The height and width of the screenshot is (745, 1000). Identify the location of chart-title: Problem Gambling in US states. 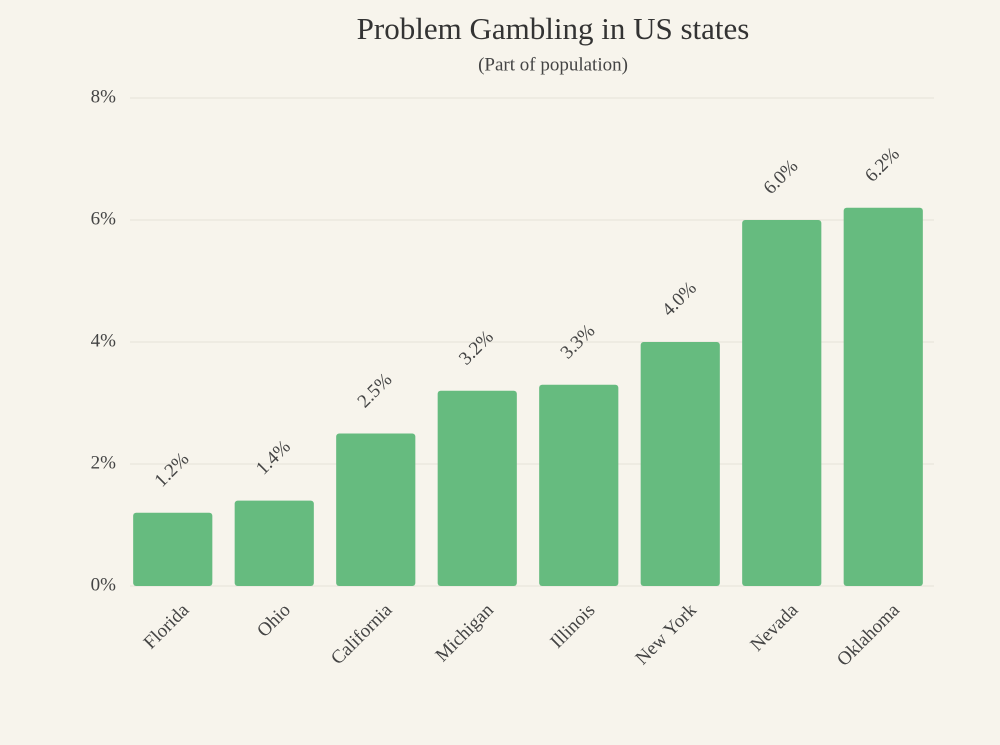
(553, 28).